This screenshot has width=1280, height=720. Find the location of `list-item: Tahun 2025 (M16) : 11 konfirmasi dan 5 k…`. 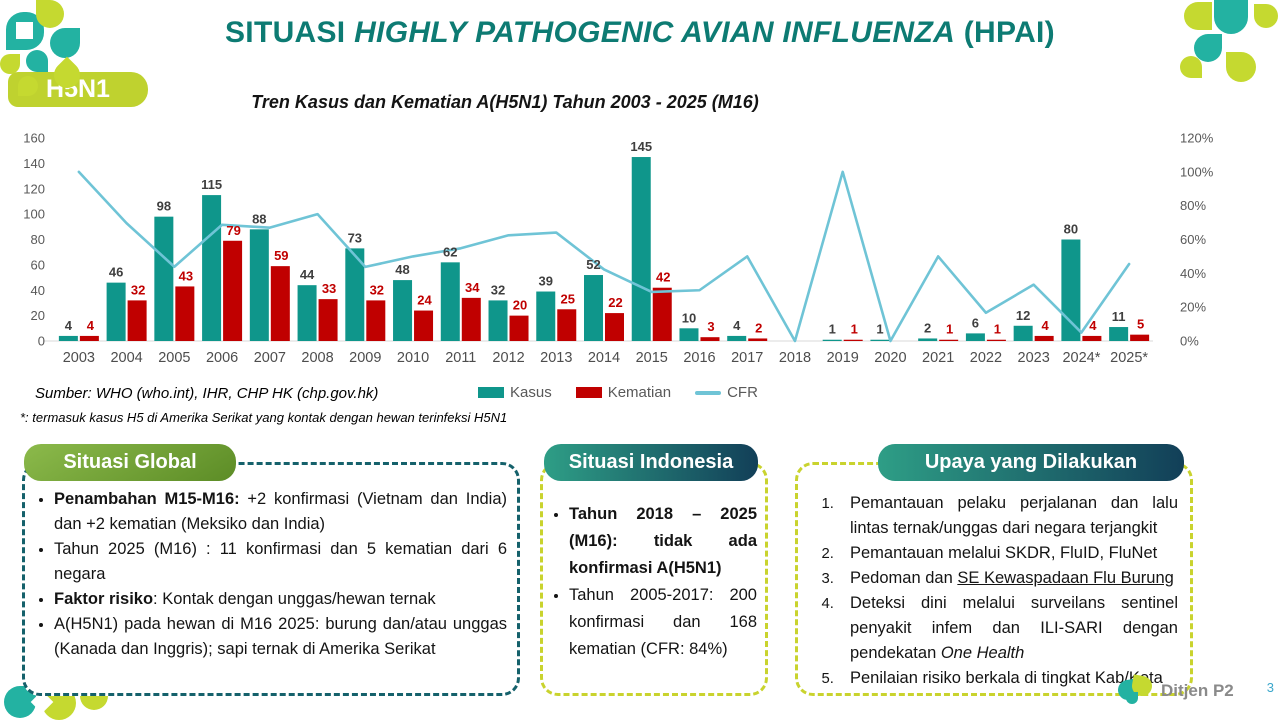

list-item: Tahun 2025 (M16) : 11 konfirmasi dan 5 k… is located at coordinates (280, 562).